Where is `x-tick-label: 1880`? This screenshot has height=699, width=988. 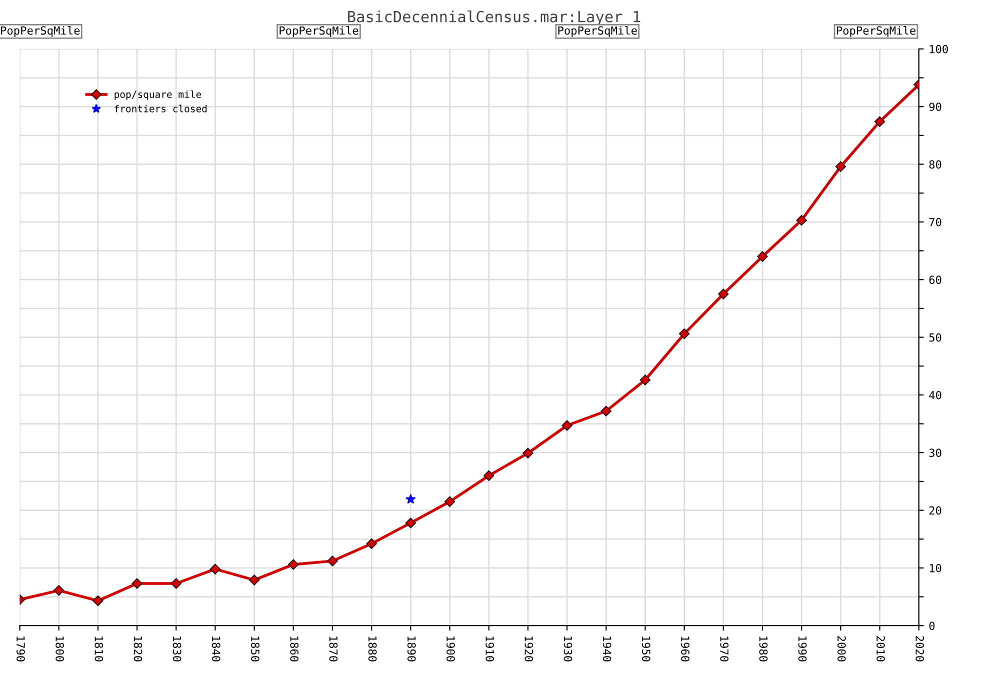
x-tick-label: 1880 is located at coordinates (372, 649).